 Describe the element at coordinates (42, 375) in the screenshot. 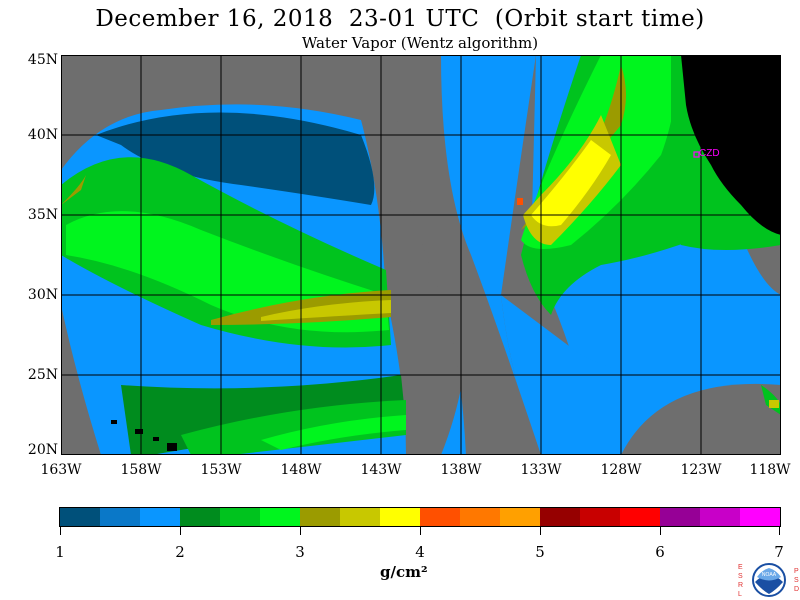

I see `lat-label: 25N` at that location.